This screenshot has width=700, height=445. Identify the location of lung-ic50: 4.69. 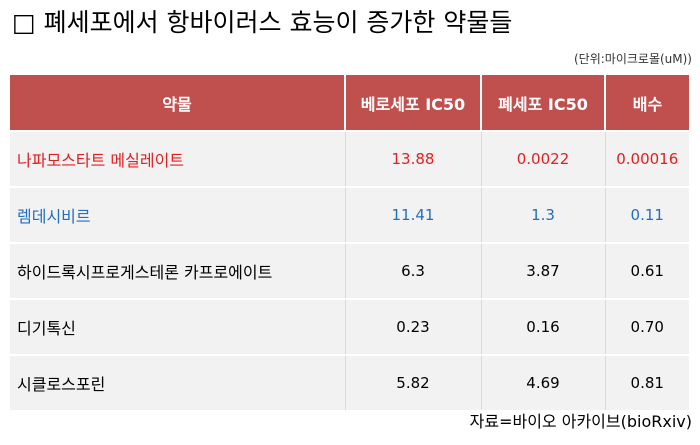
(543, 382).